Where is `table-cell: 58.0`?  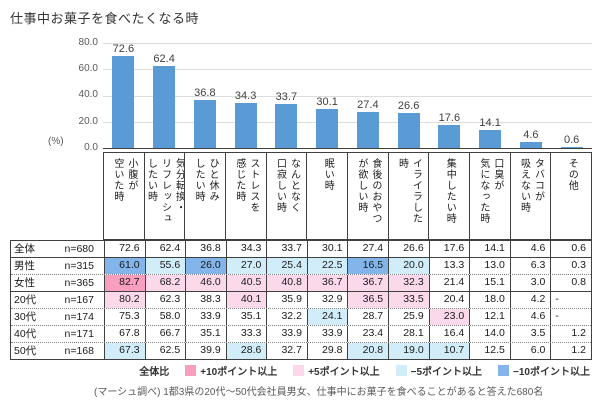
table-cell: 58.0 is located at coordinates (165, 317).